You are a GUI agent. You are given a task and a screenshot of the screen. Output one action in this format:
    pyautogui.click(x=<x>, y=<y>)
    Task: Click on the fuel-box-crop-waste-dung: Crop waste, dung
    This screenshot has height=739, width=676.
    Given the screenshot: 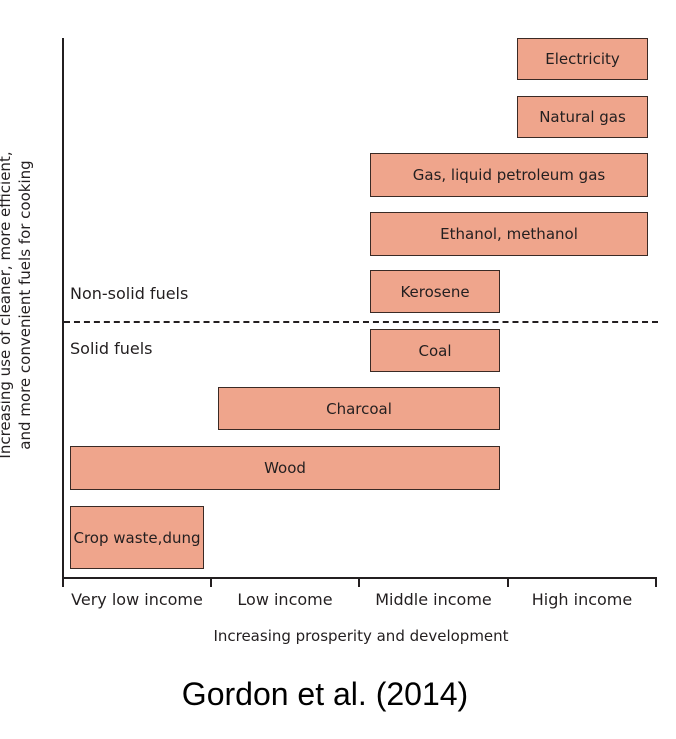 What is the action you would take?
    pyautogui.click(x=137, y=537)
    